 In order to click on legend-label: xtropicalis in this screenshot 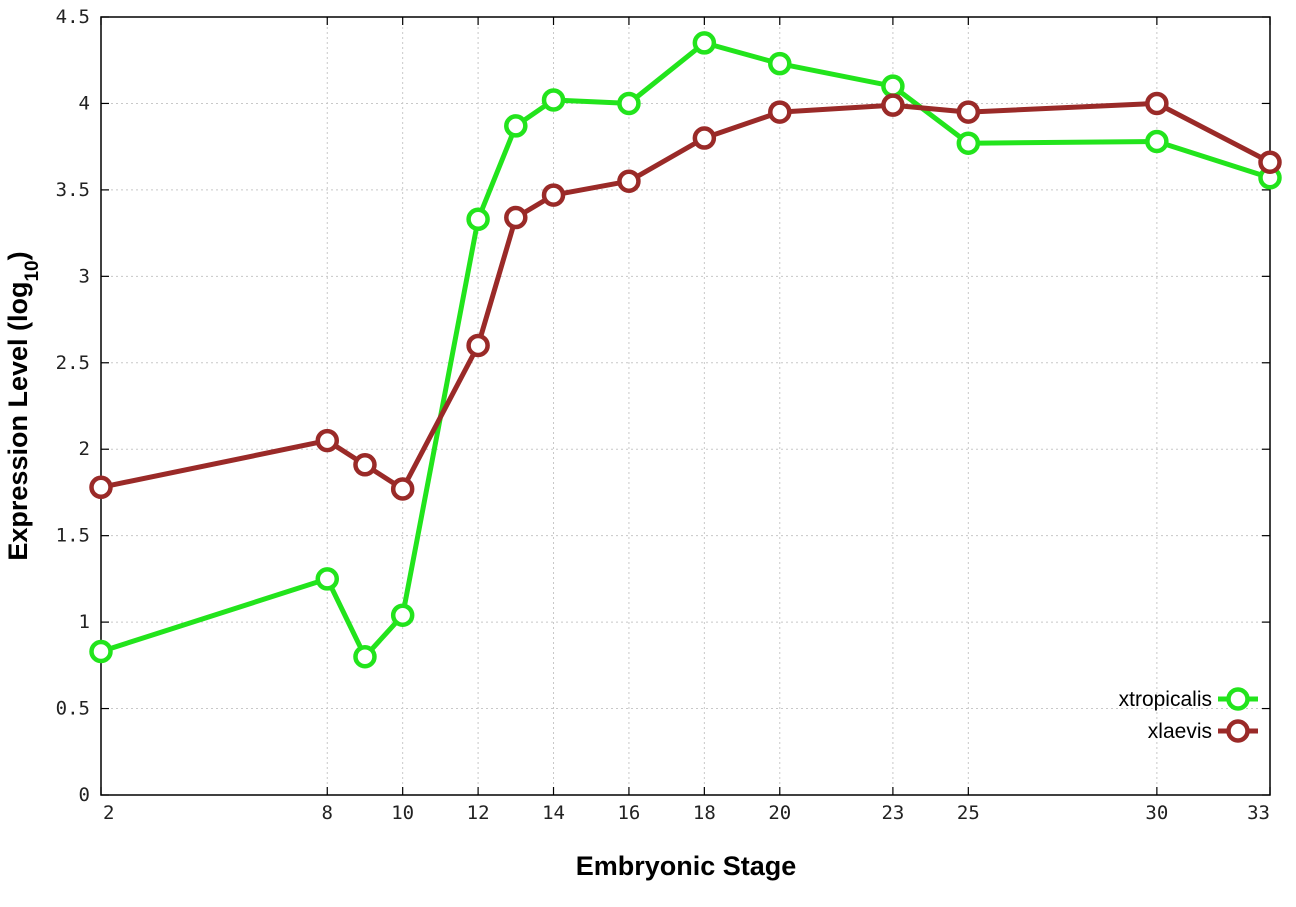, I will do `click(1165, 699)`.